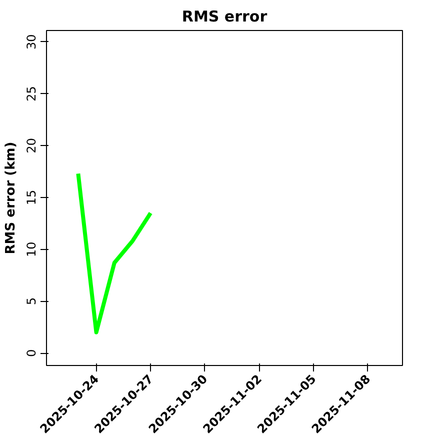 Image resolution: width=440 pixels, height=440 pixels. Describe the element at coordinates (114, 253) in the screenshot. I see `line-series` at that location.